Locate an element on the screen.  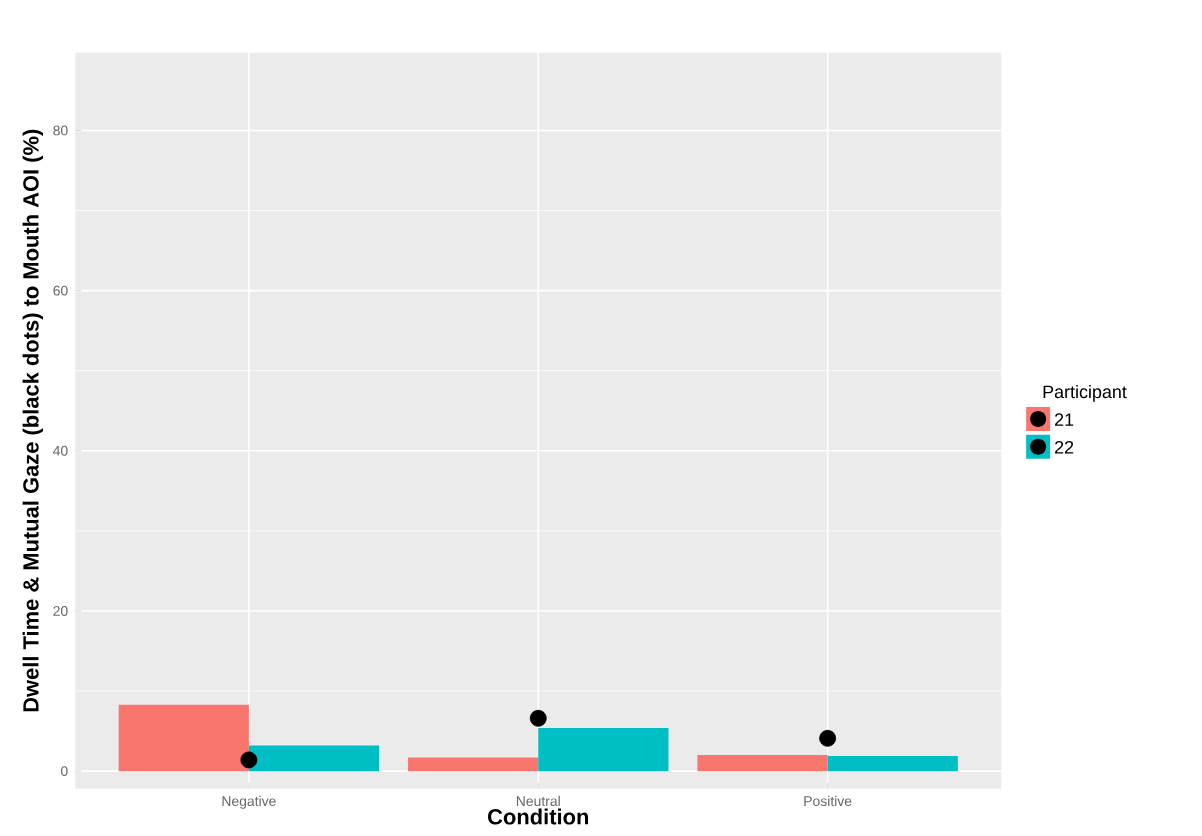
legend-title: Participant is located at coordinates (1085, 393).